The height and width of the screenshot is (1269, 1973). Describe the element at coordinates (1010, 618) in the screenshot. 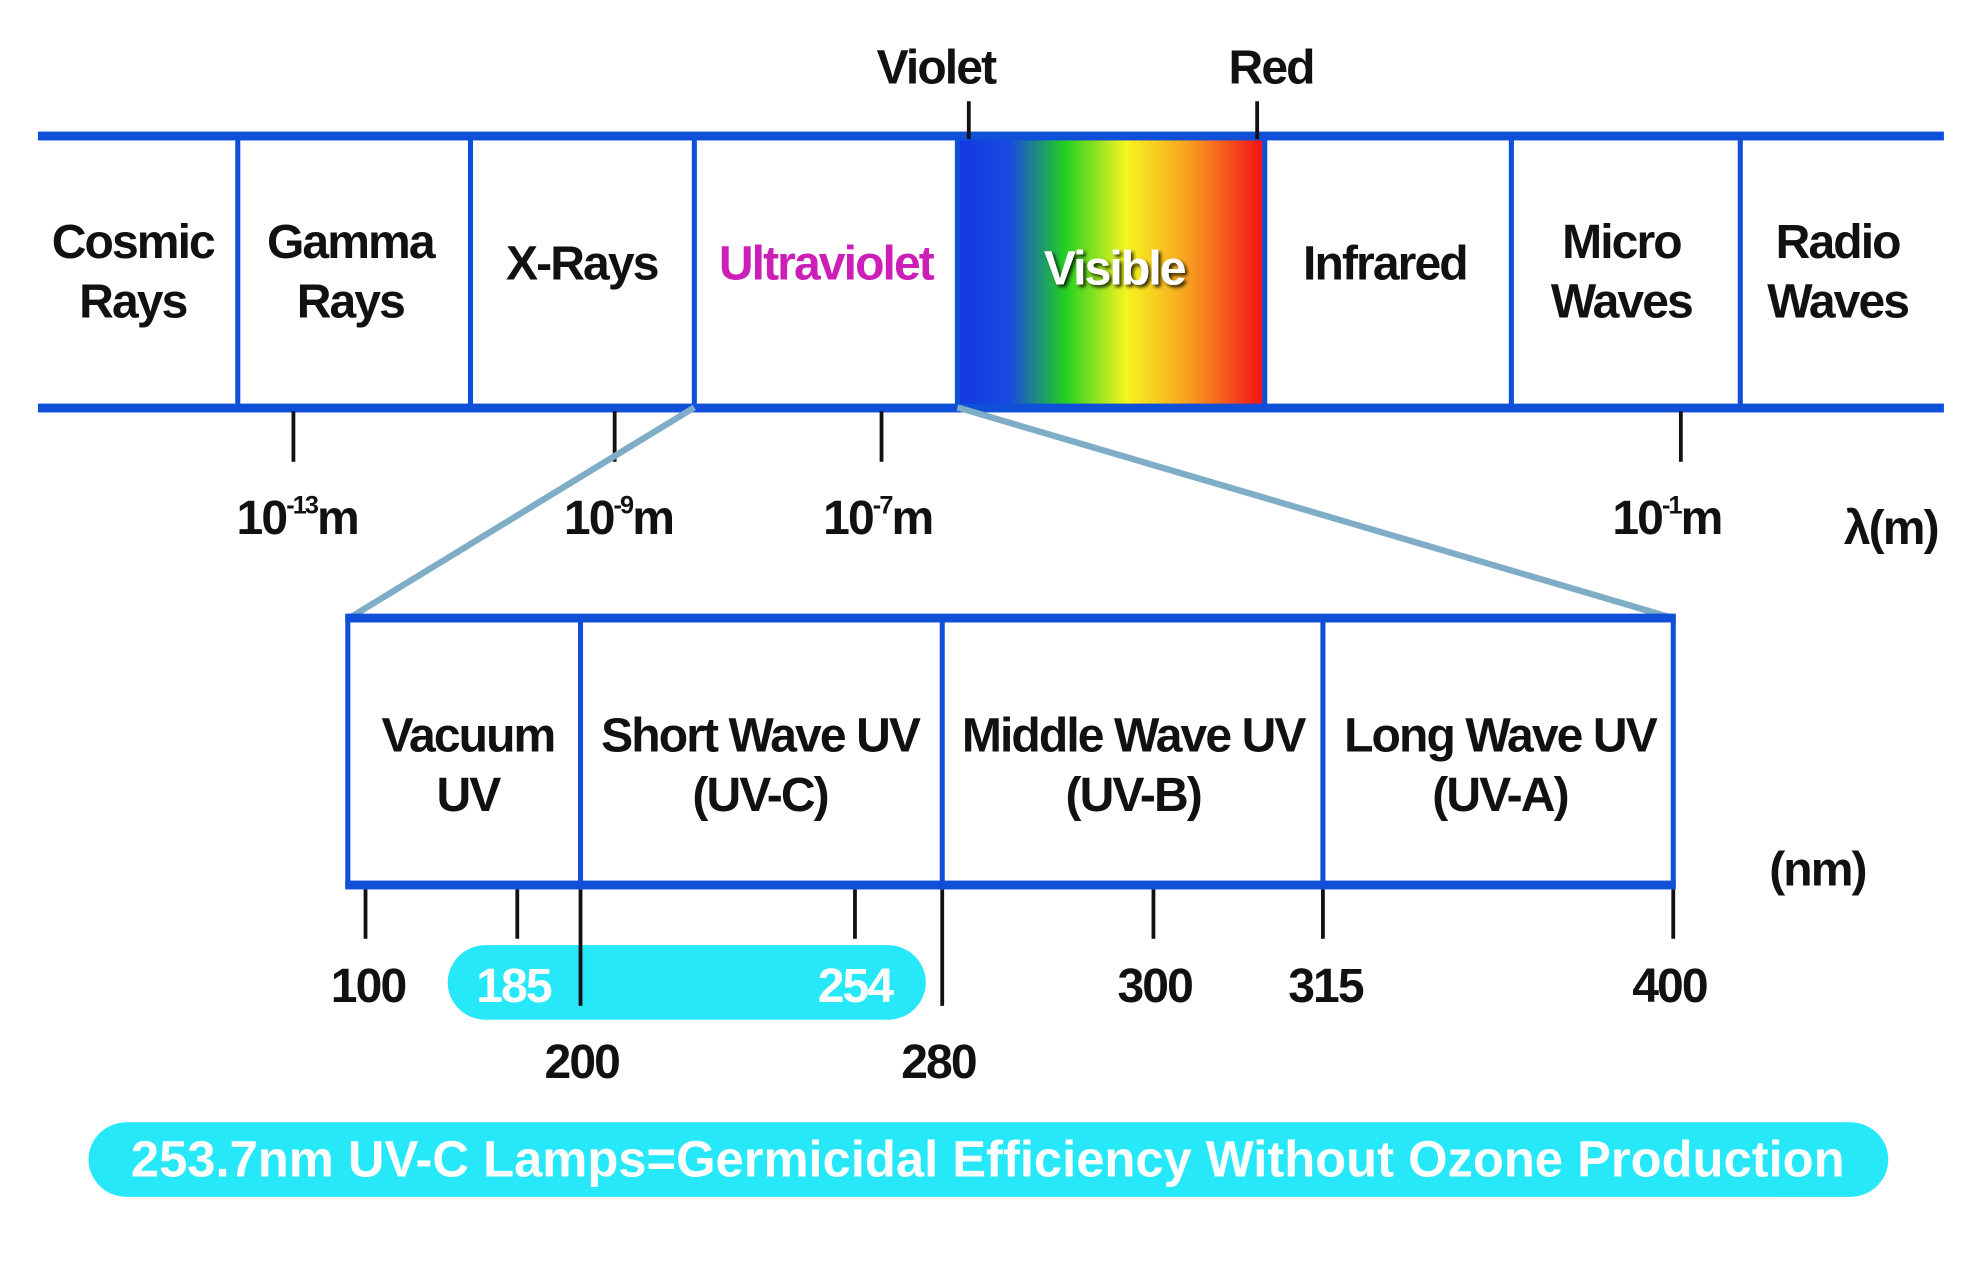

I see `uv-box-top` at that location.